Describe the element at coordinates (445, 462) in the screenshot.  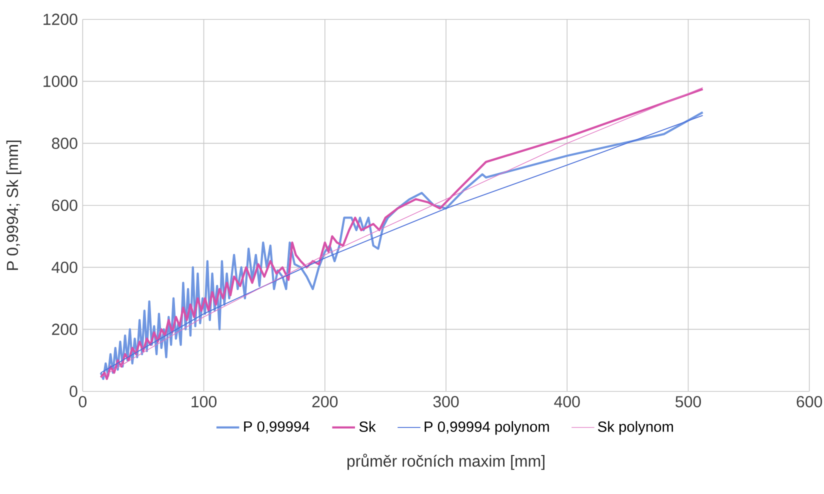
I see `x-axis-title: průměr ročních maxim [mm]` at that location.